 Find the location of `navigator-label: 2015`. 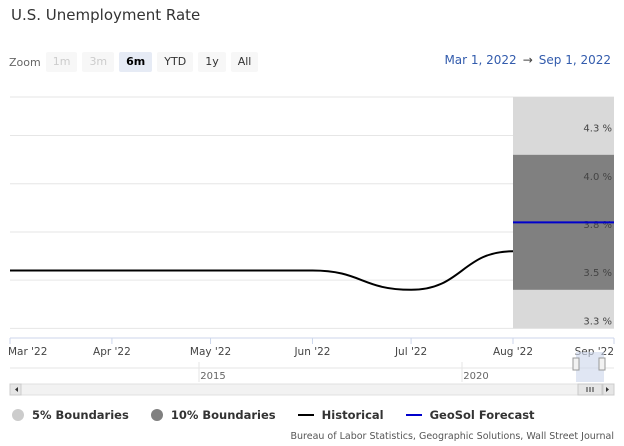

navigator-label: 2015 is located at coordinates (212, 376).